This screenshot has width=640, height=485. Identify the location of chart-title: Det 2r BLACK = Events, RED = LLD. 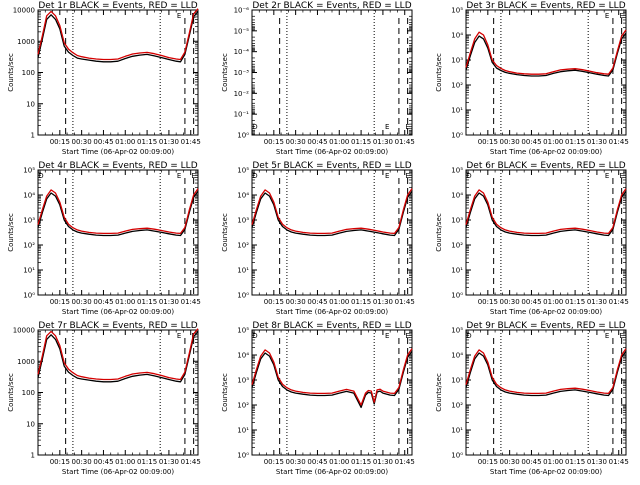
(331, 6).